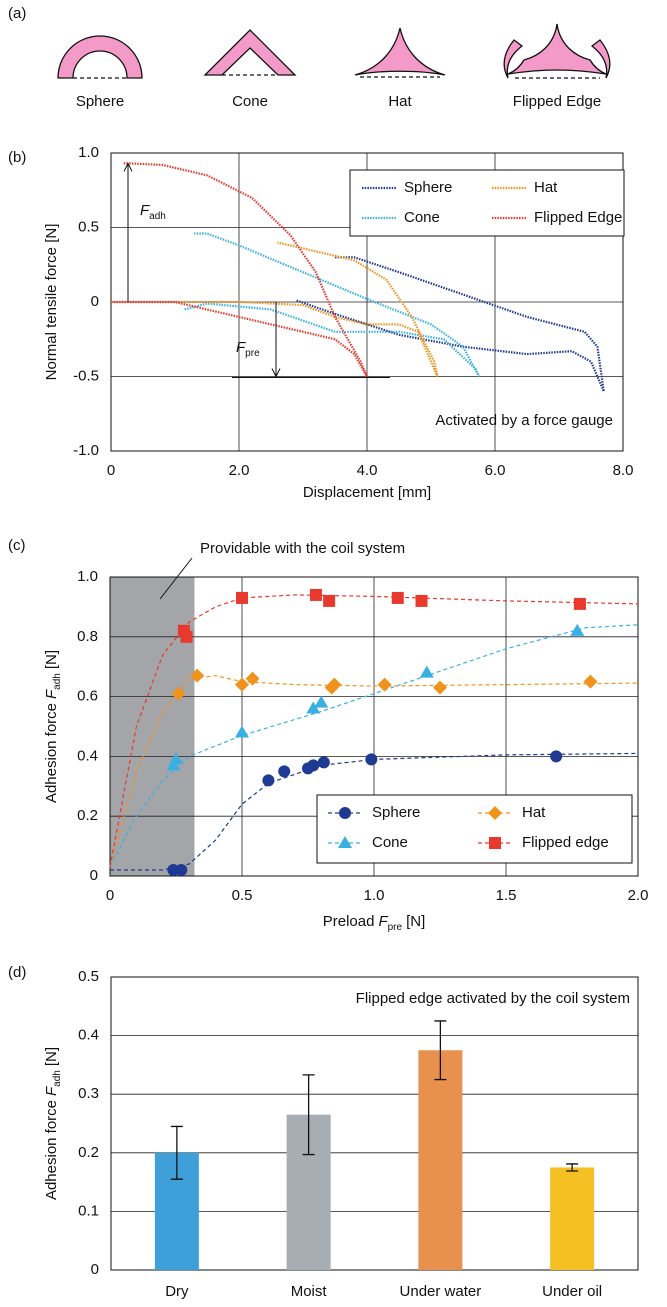 Image resolution: width=667 pixels, height=1307 pixels. Describe the element at coordinates (441, 1291) in the screenshot. I see `x-tick-label: Under water` at that location.